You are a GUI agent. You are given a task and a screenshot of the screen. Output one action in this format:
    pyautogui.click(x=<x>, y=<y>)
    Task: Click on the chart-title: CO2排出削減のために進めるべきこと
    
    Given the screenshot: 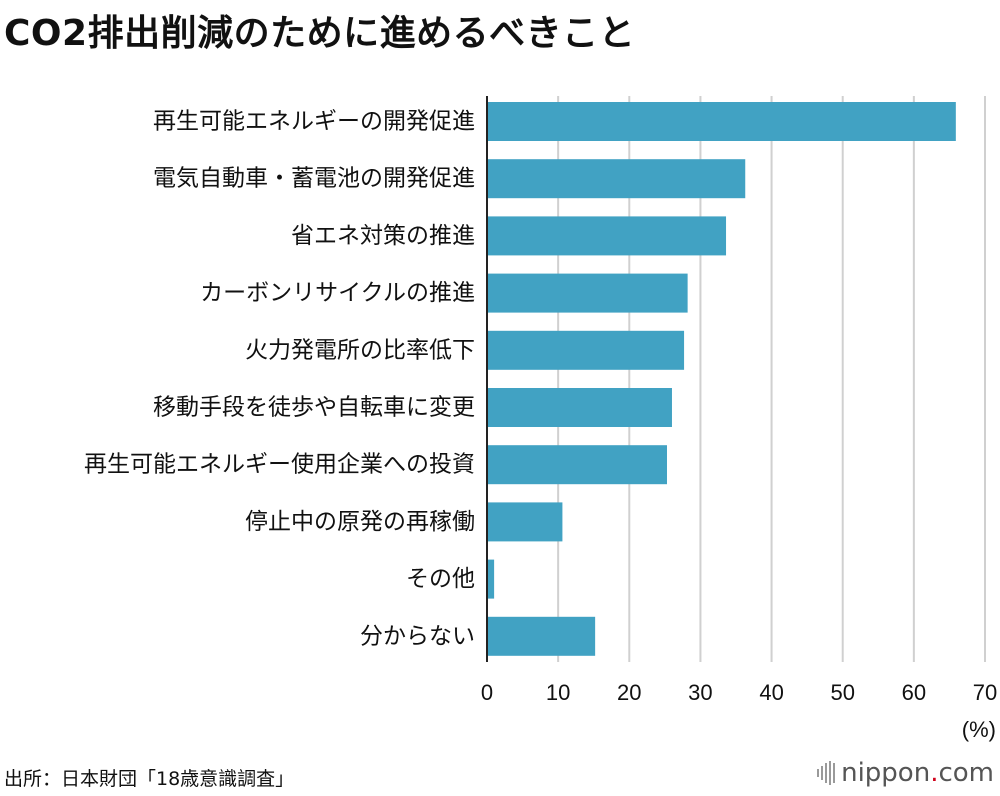 What is the action you would take?
    pyautogui.click(x=320, y=33)
    